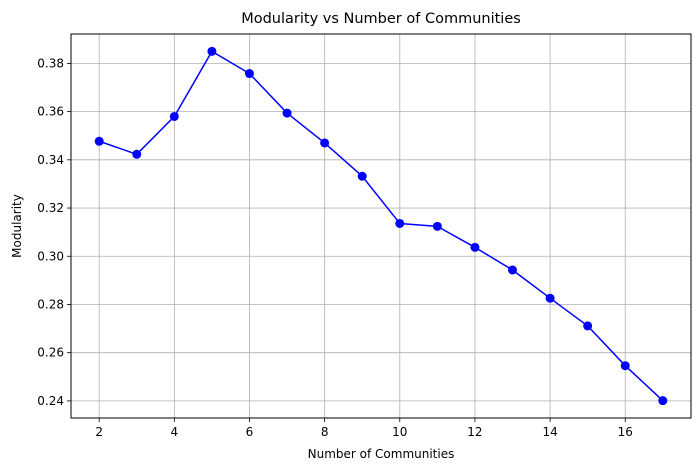 The image size is (700, 470). I want to click on y-tick-label: 0.34, so click(50, 160).